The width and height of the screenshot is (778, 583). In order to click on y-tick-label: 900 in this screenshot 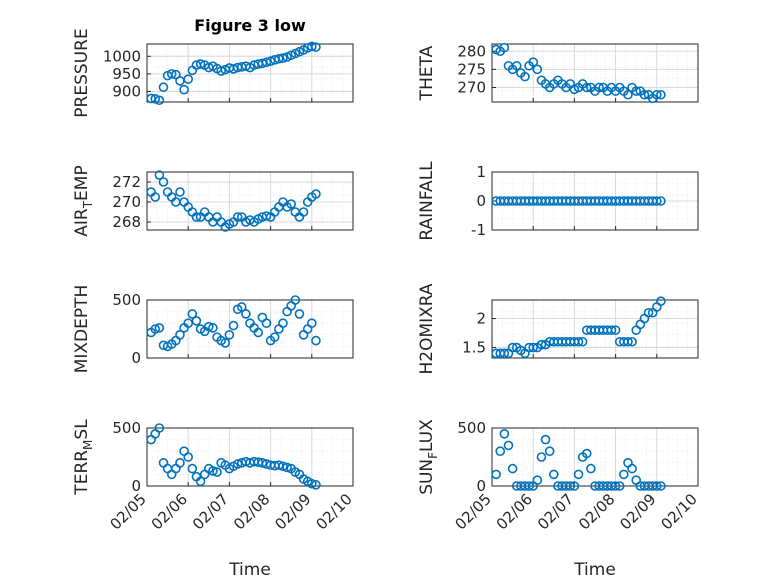, I will do `click(126, 91)`.